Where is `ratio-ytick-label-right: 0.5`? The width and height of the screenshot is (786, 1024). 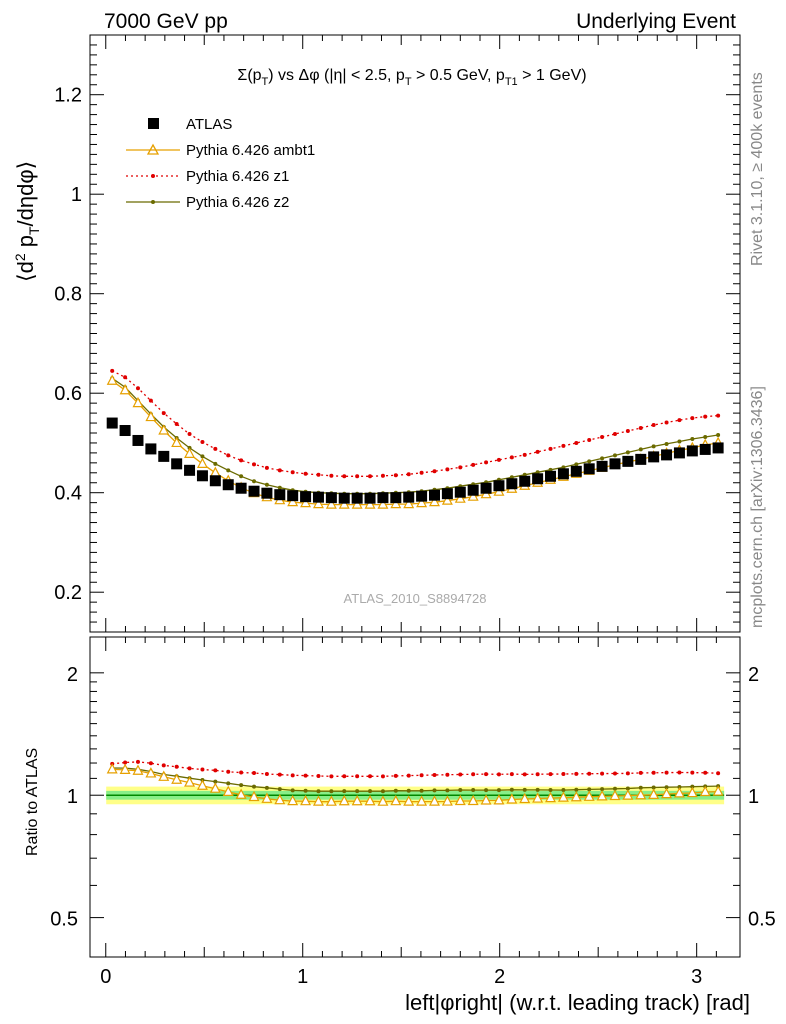 ratio-ytick-label-right: 0.5 is located at coordinates (762, 920).